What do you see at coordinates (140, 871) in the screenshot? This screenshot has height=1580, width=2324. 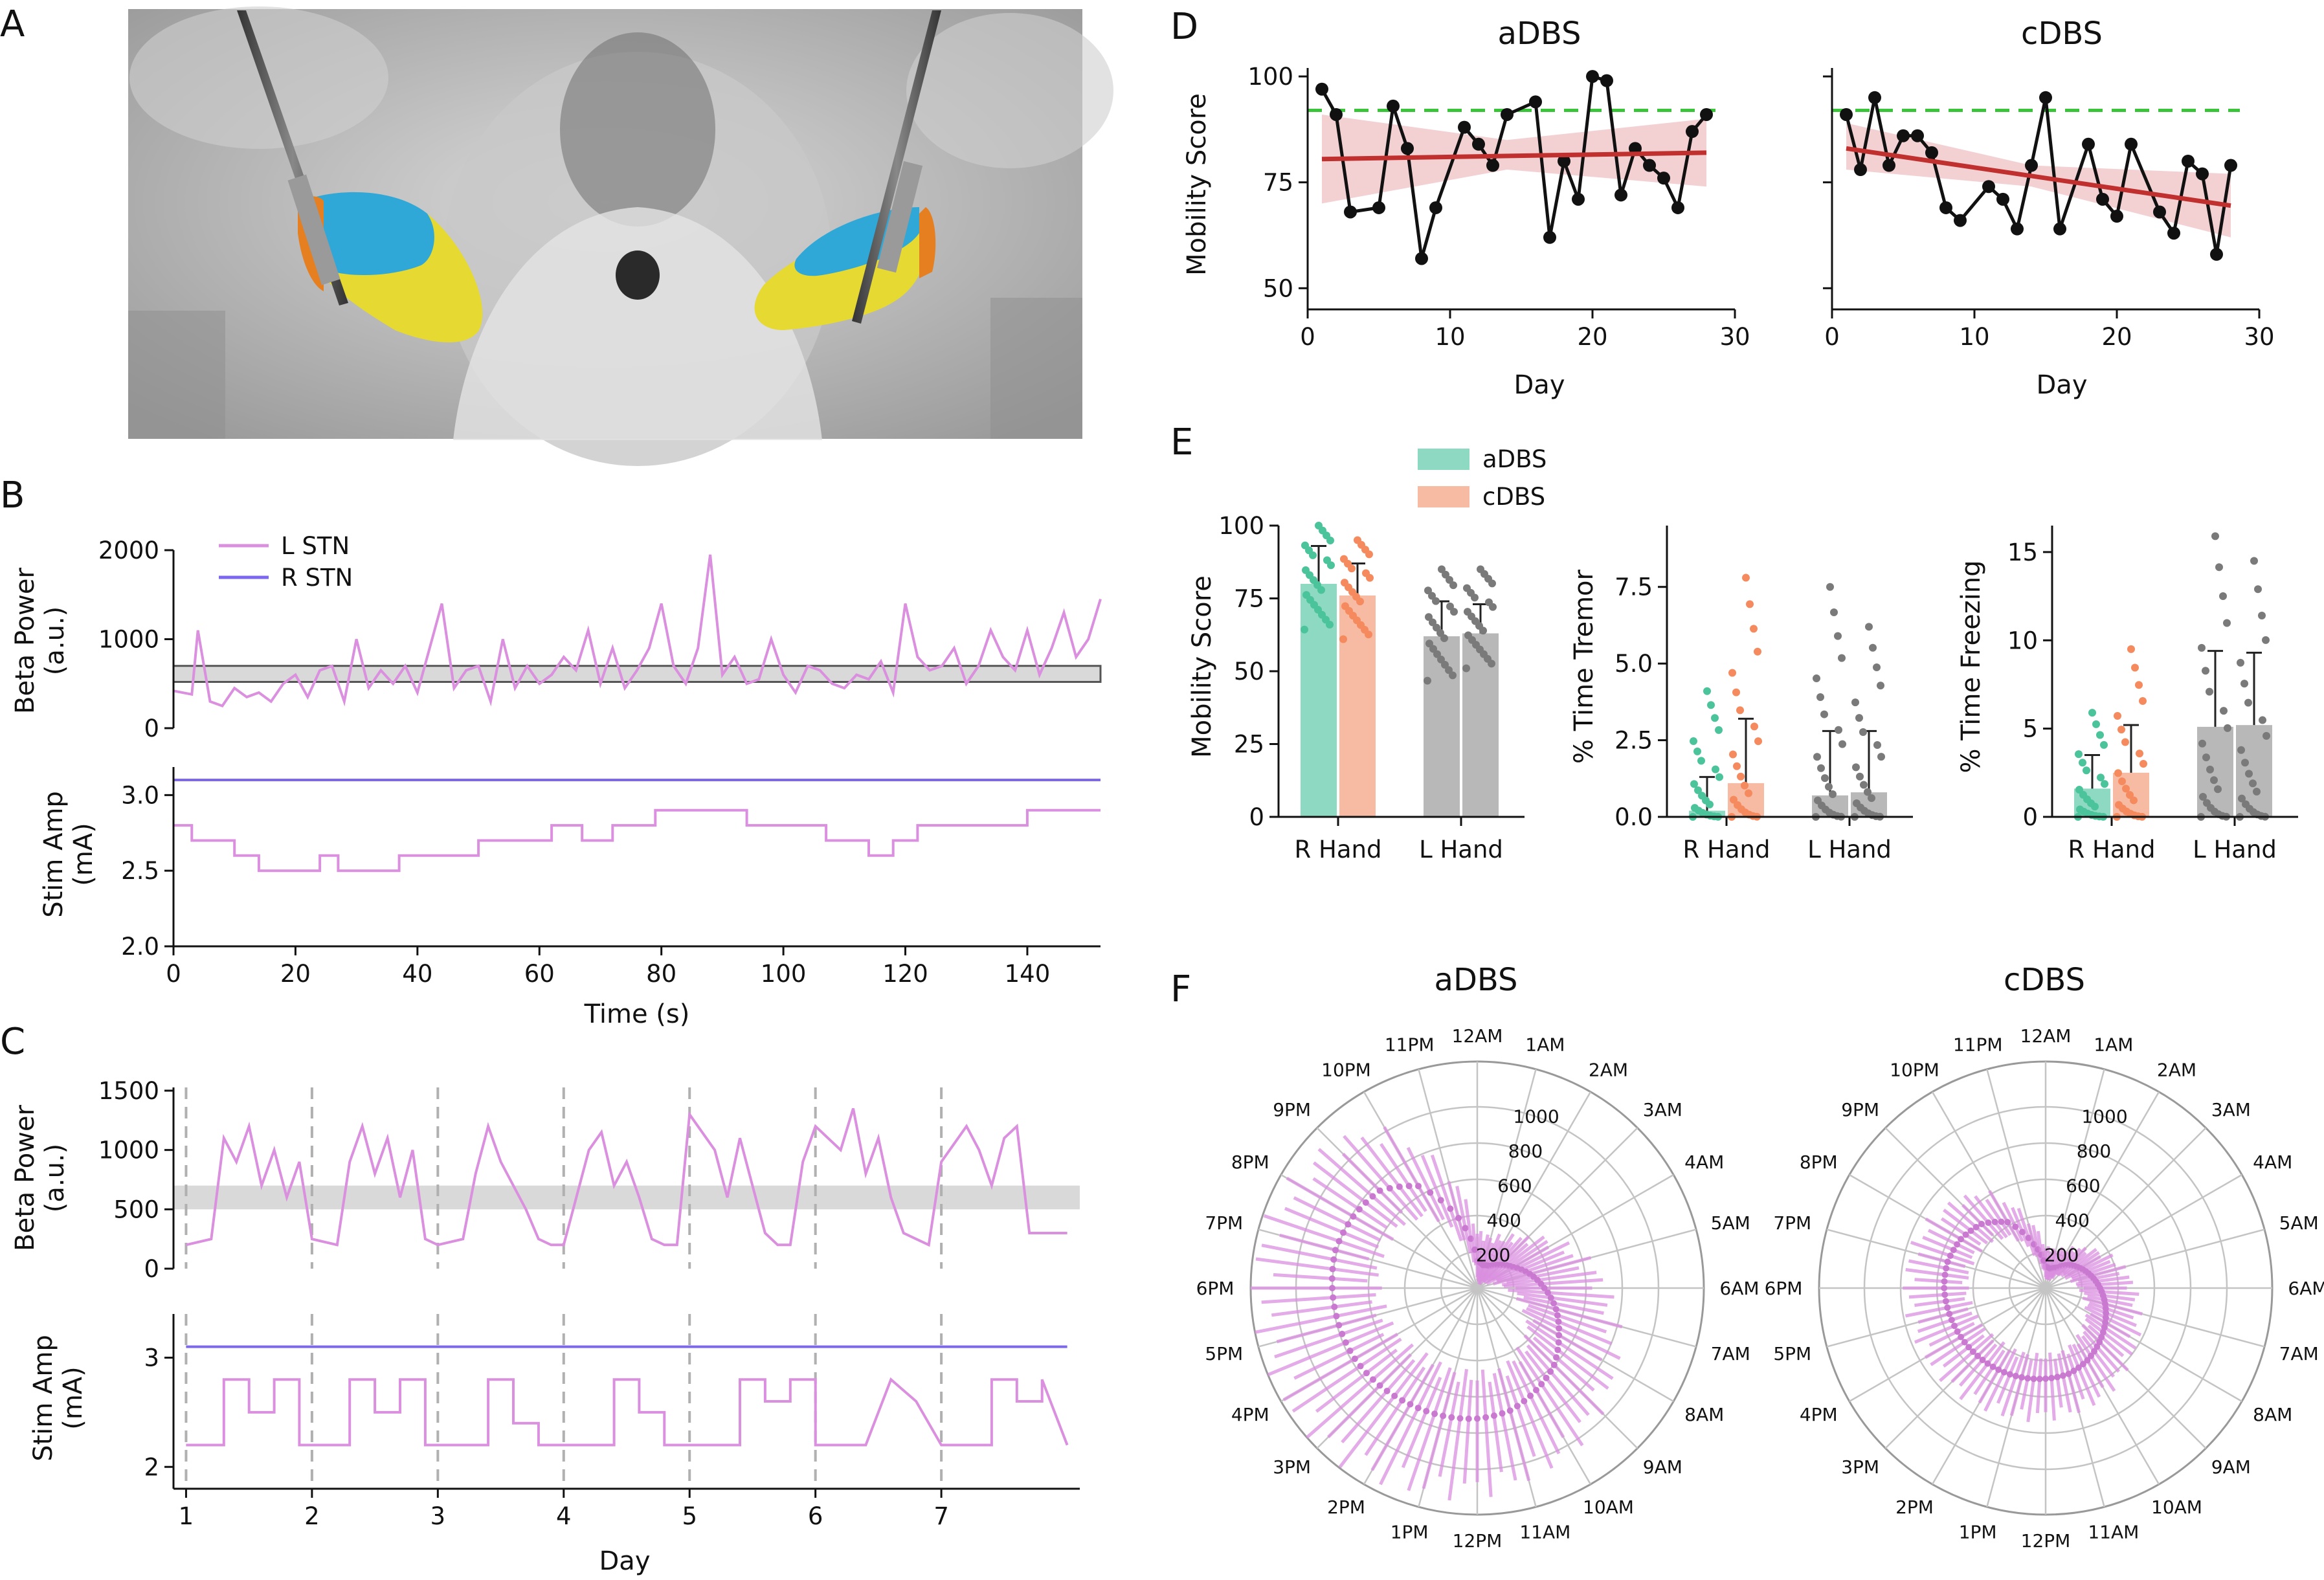 I see `b-stim-y-tick-label: 2.5` at bounding box center [140, 871].